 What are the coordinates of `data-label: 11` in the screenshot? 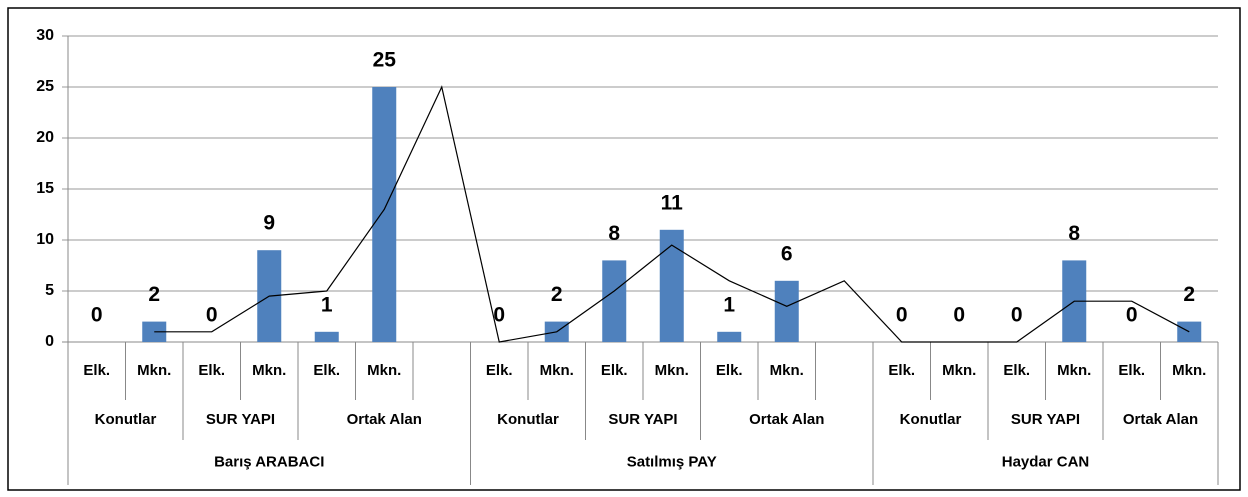 It's located at (672, 202).